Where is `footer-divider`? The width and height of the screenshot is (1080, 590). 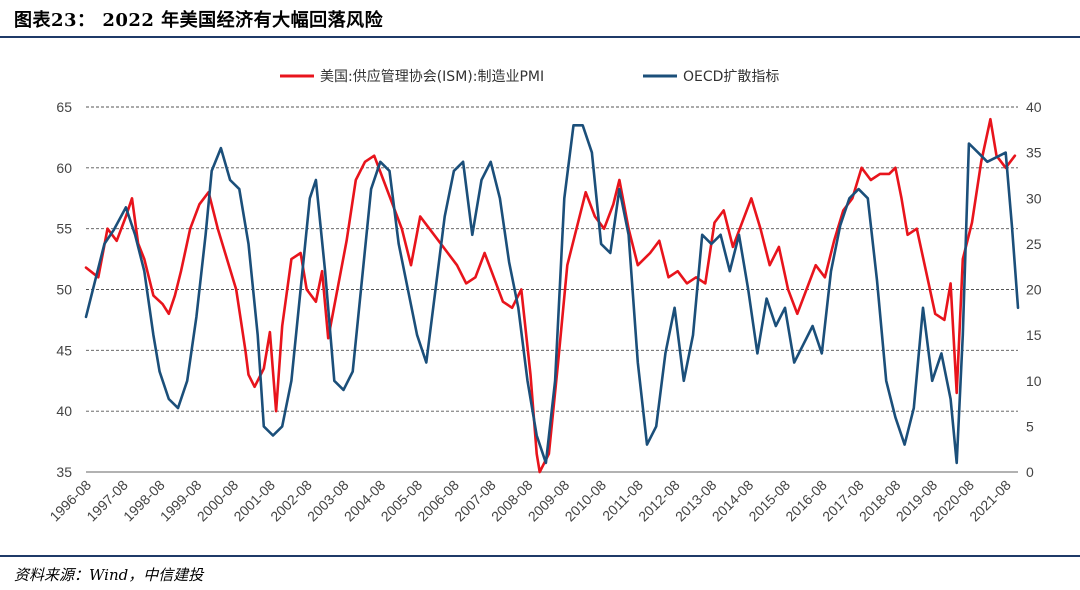 footer-divider is located at coordinates (540, 556).